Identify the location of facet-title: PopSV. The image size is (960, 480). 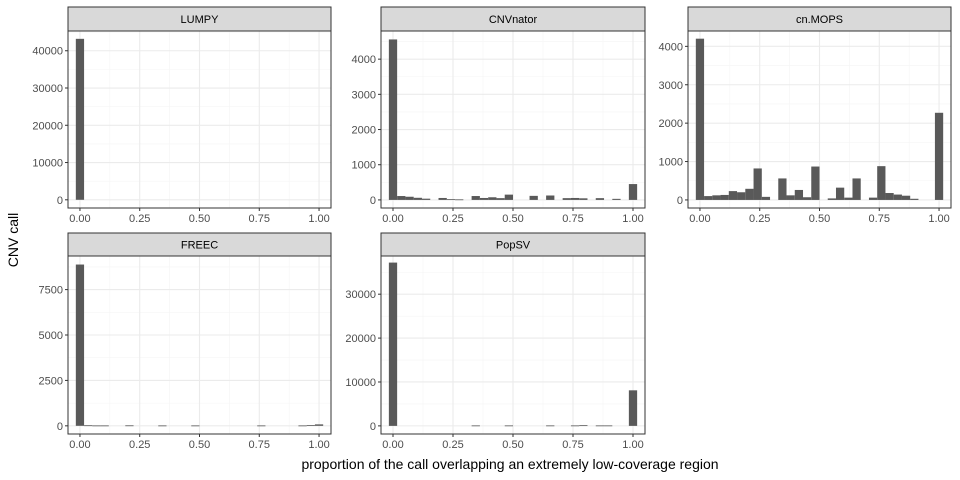
(513, 246).